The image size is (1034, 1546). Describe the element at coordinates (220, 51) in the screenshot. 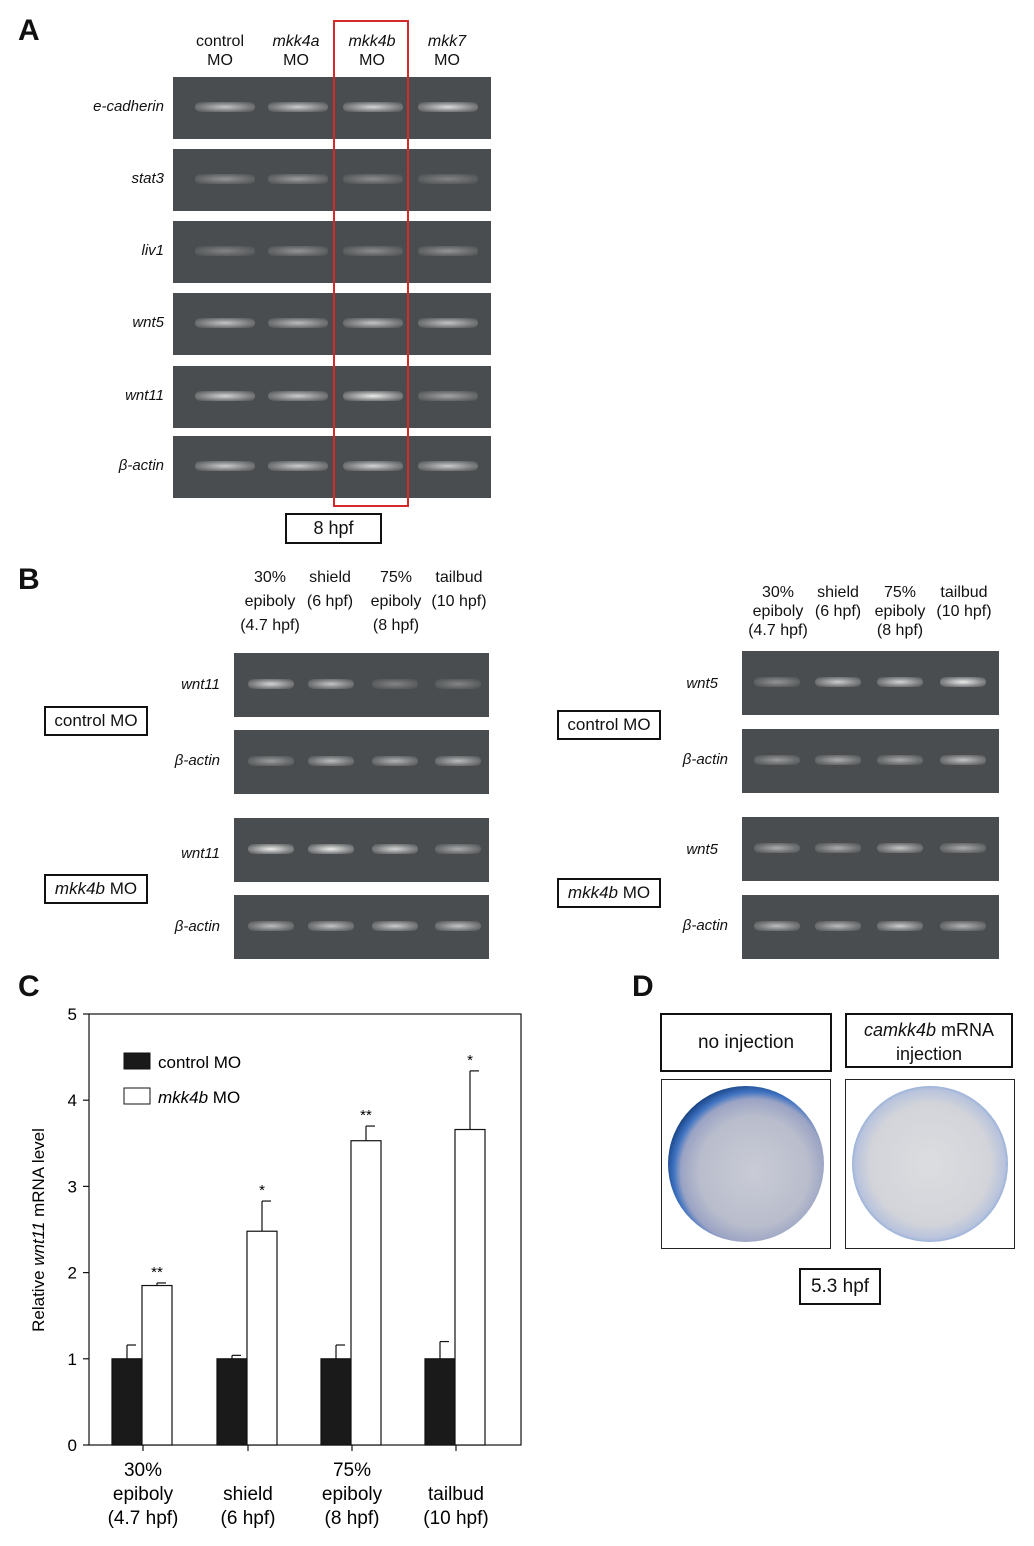

I see `lane-header-1: control MO` at that location.